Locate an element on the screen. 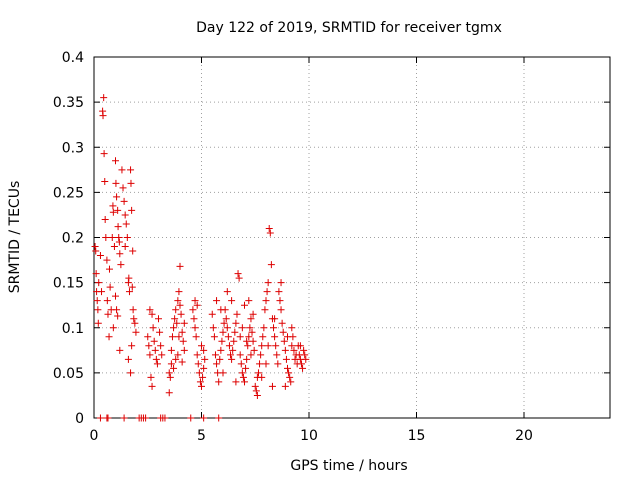 This screenshot has width=640, height=485. y-tick-label: 0.3 is located at coordinates (73, 148).